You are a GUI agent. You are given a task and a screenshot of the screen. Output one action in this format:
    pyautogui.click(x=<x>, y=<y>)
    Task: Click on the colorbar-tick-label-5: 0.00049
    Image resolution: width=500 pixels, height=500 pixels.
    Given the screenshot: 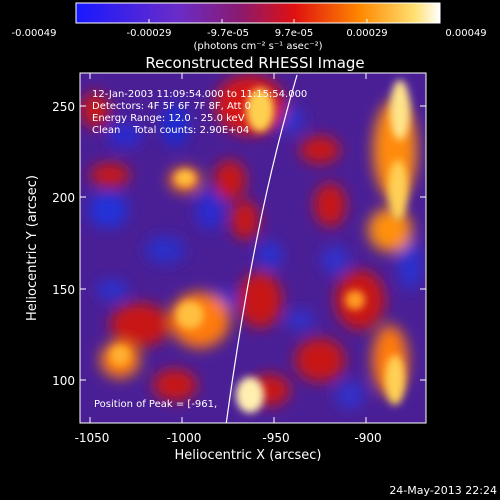 What is the action you would take?
    pyautogui.click(x=465, y=33)
    